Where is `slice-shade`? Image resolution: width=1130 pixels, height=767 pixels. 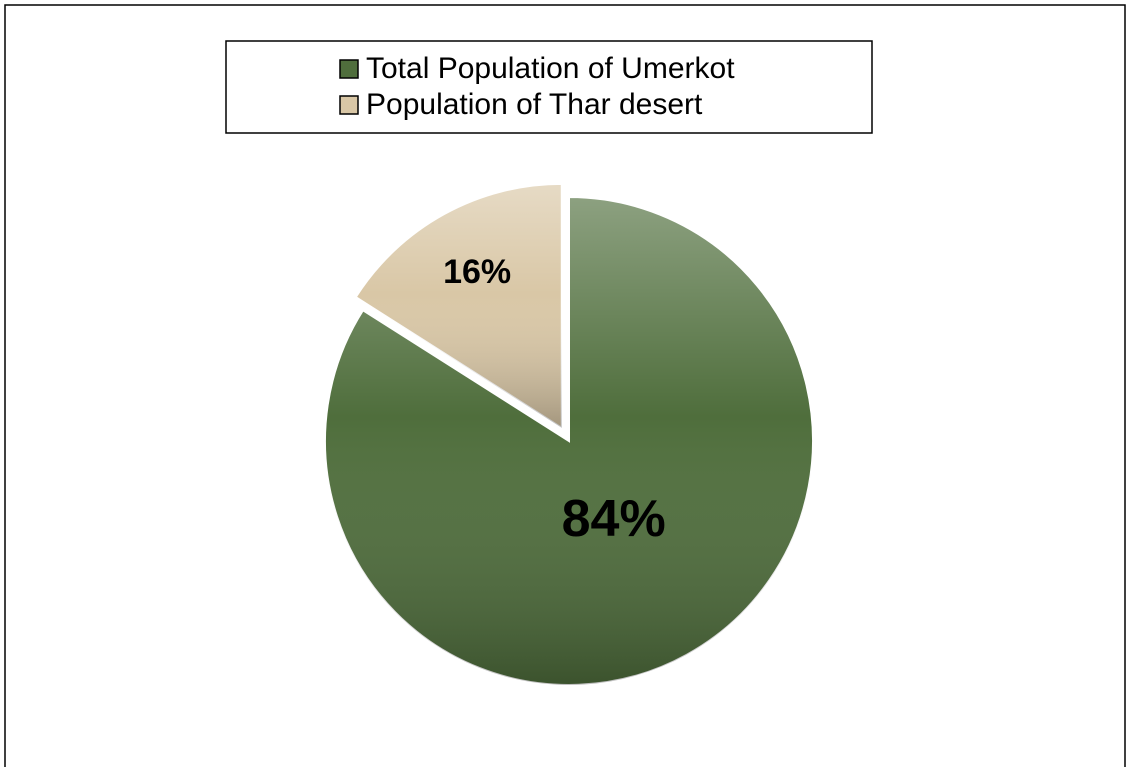
slice-shade is located at coordinates (458, 305).